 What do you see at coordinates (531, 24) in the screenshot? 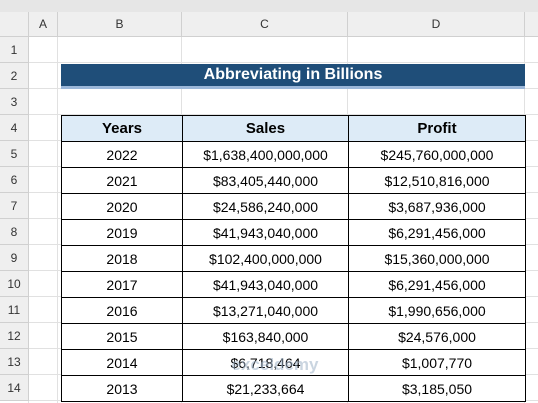
I see `column-header` at bounding box center [531, 24].